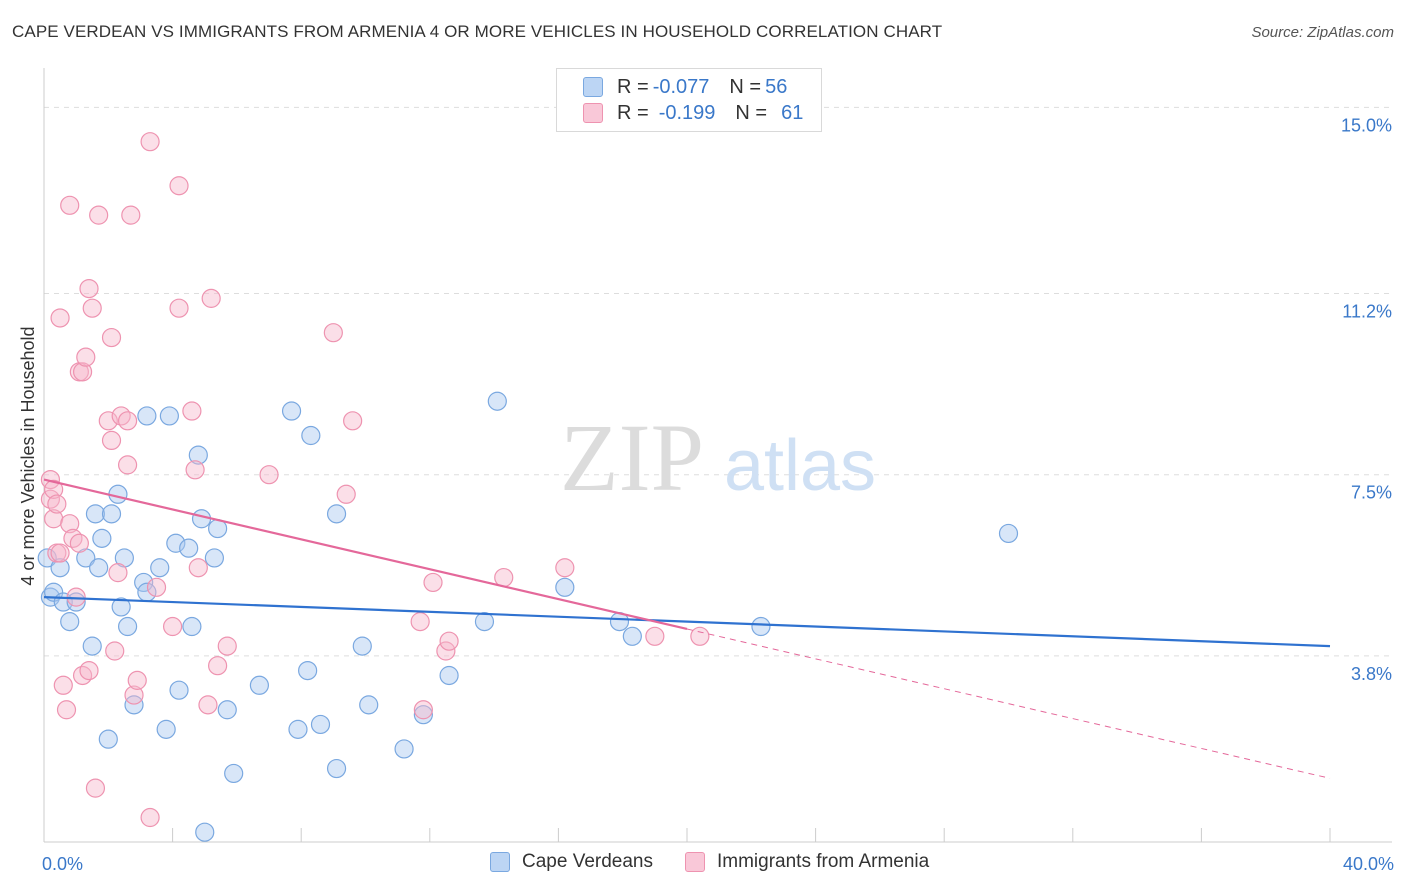 This screenshot has width=1406, height=892. Describe the element at coordinates (687, 112) in the screenshot. I see `legend-r-value: -0.199` at that location.